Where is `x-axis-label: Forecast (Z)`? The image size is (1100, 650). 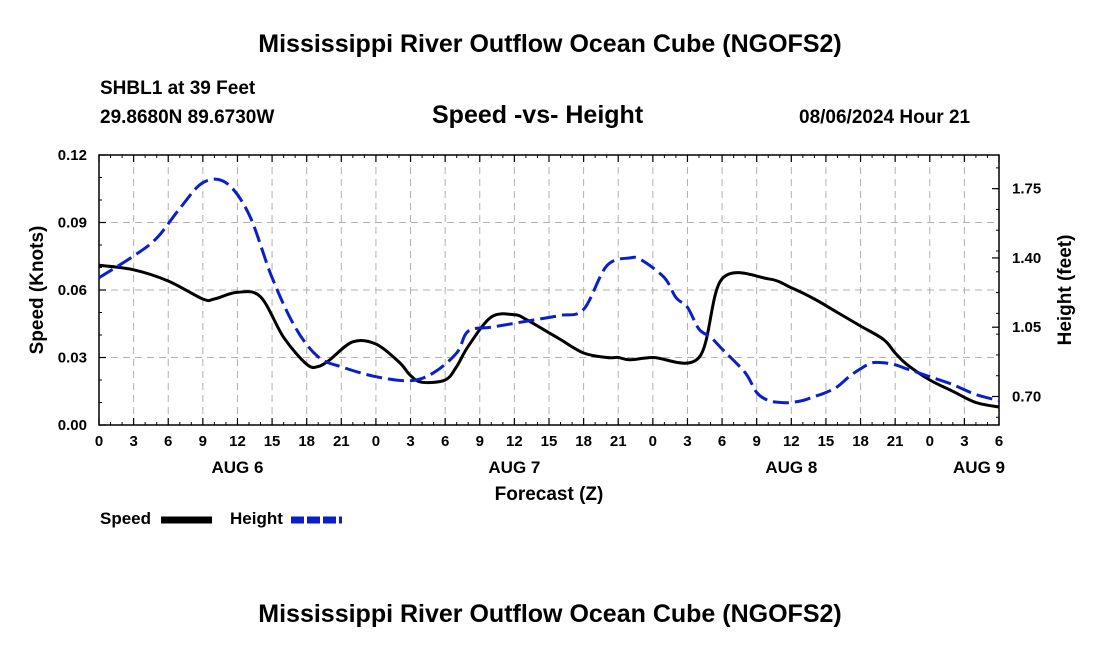 x-axis-label: Forecast (Z) is located at coordinates (549, 494).